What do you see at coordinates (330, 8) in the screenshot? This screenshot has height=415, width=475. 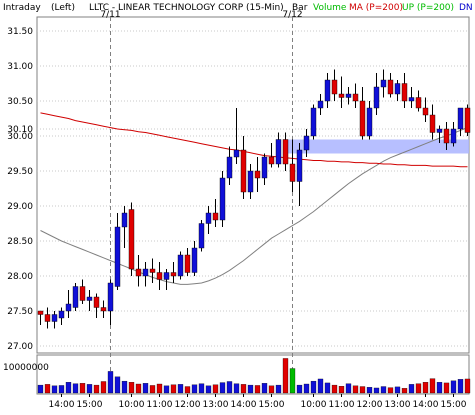 I see `volume-legend: Volume` at bounding box center [330, 8].